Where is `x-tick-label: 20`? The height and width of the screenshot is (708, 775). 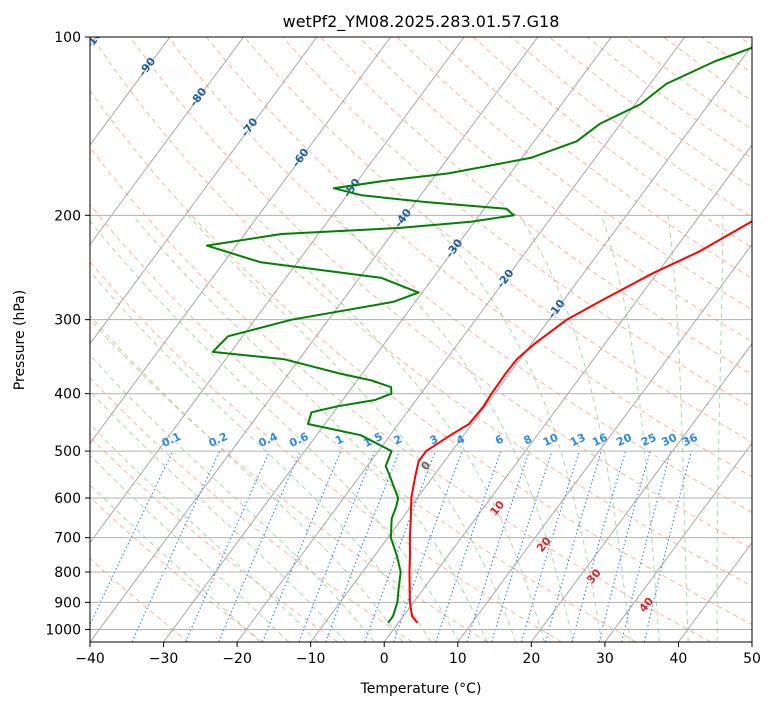 x-tick-label: 20 is located at coordinates (531, 659).